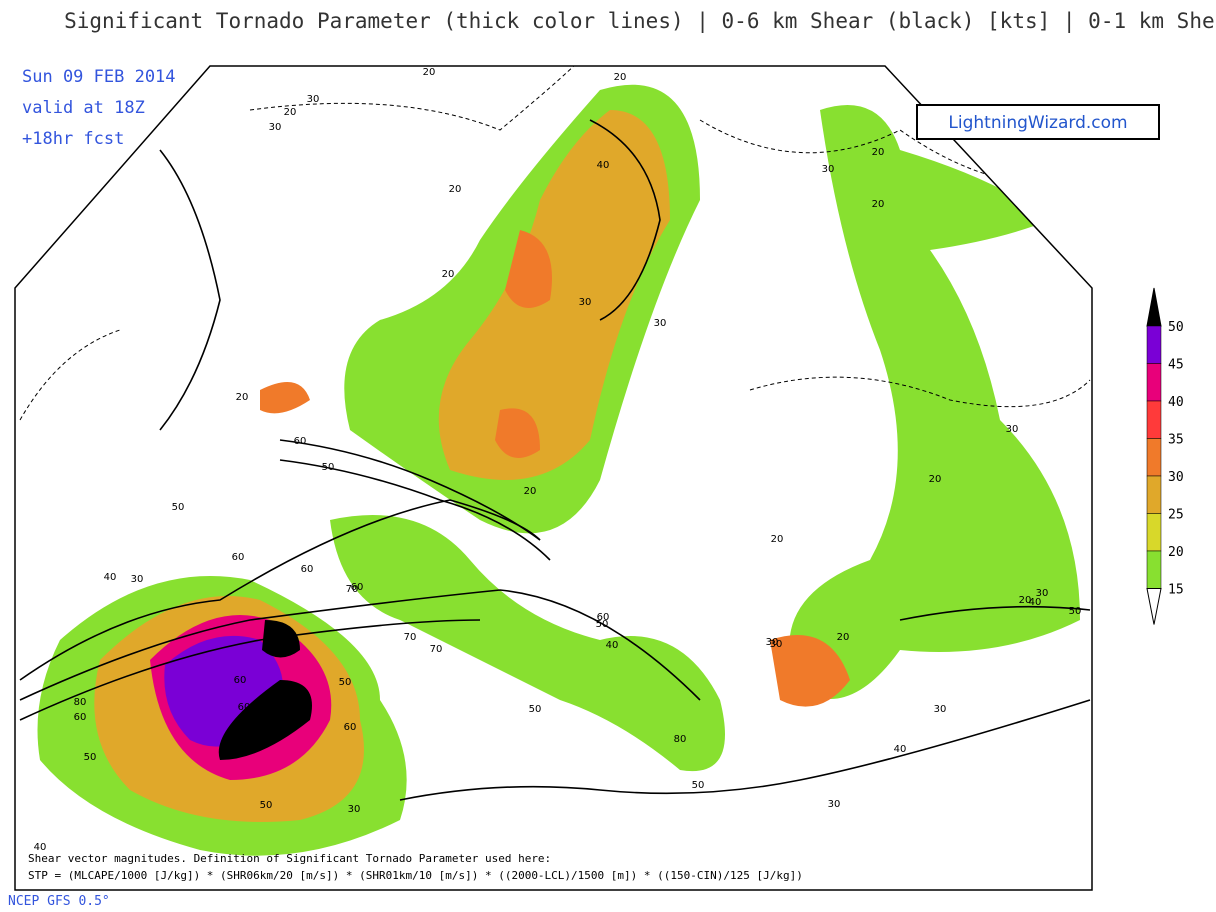  I want to click on info-line: valid at 18Z, so click(83, 108).